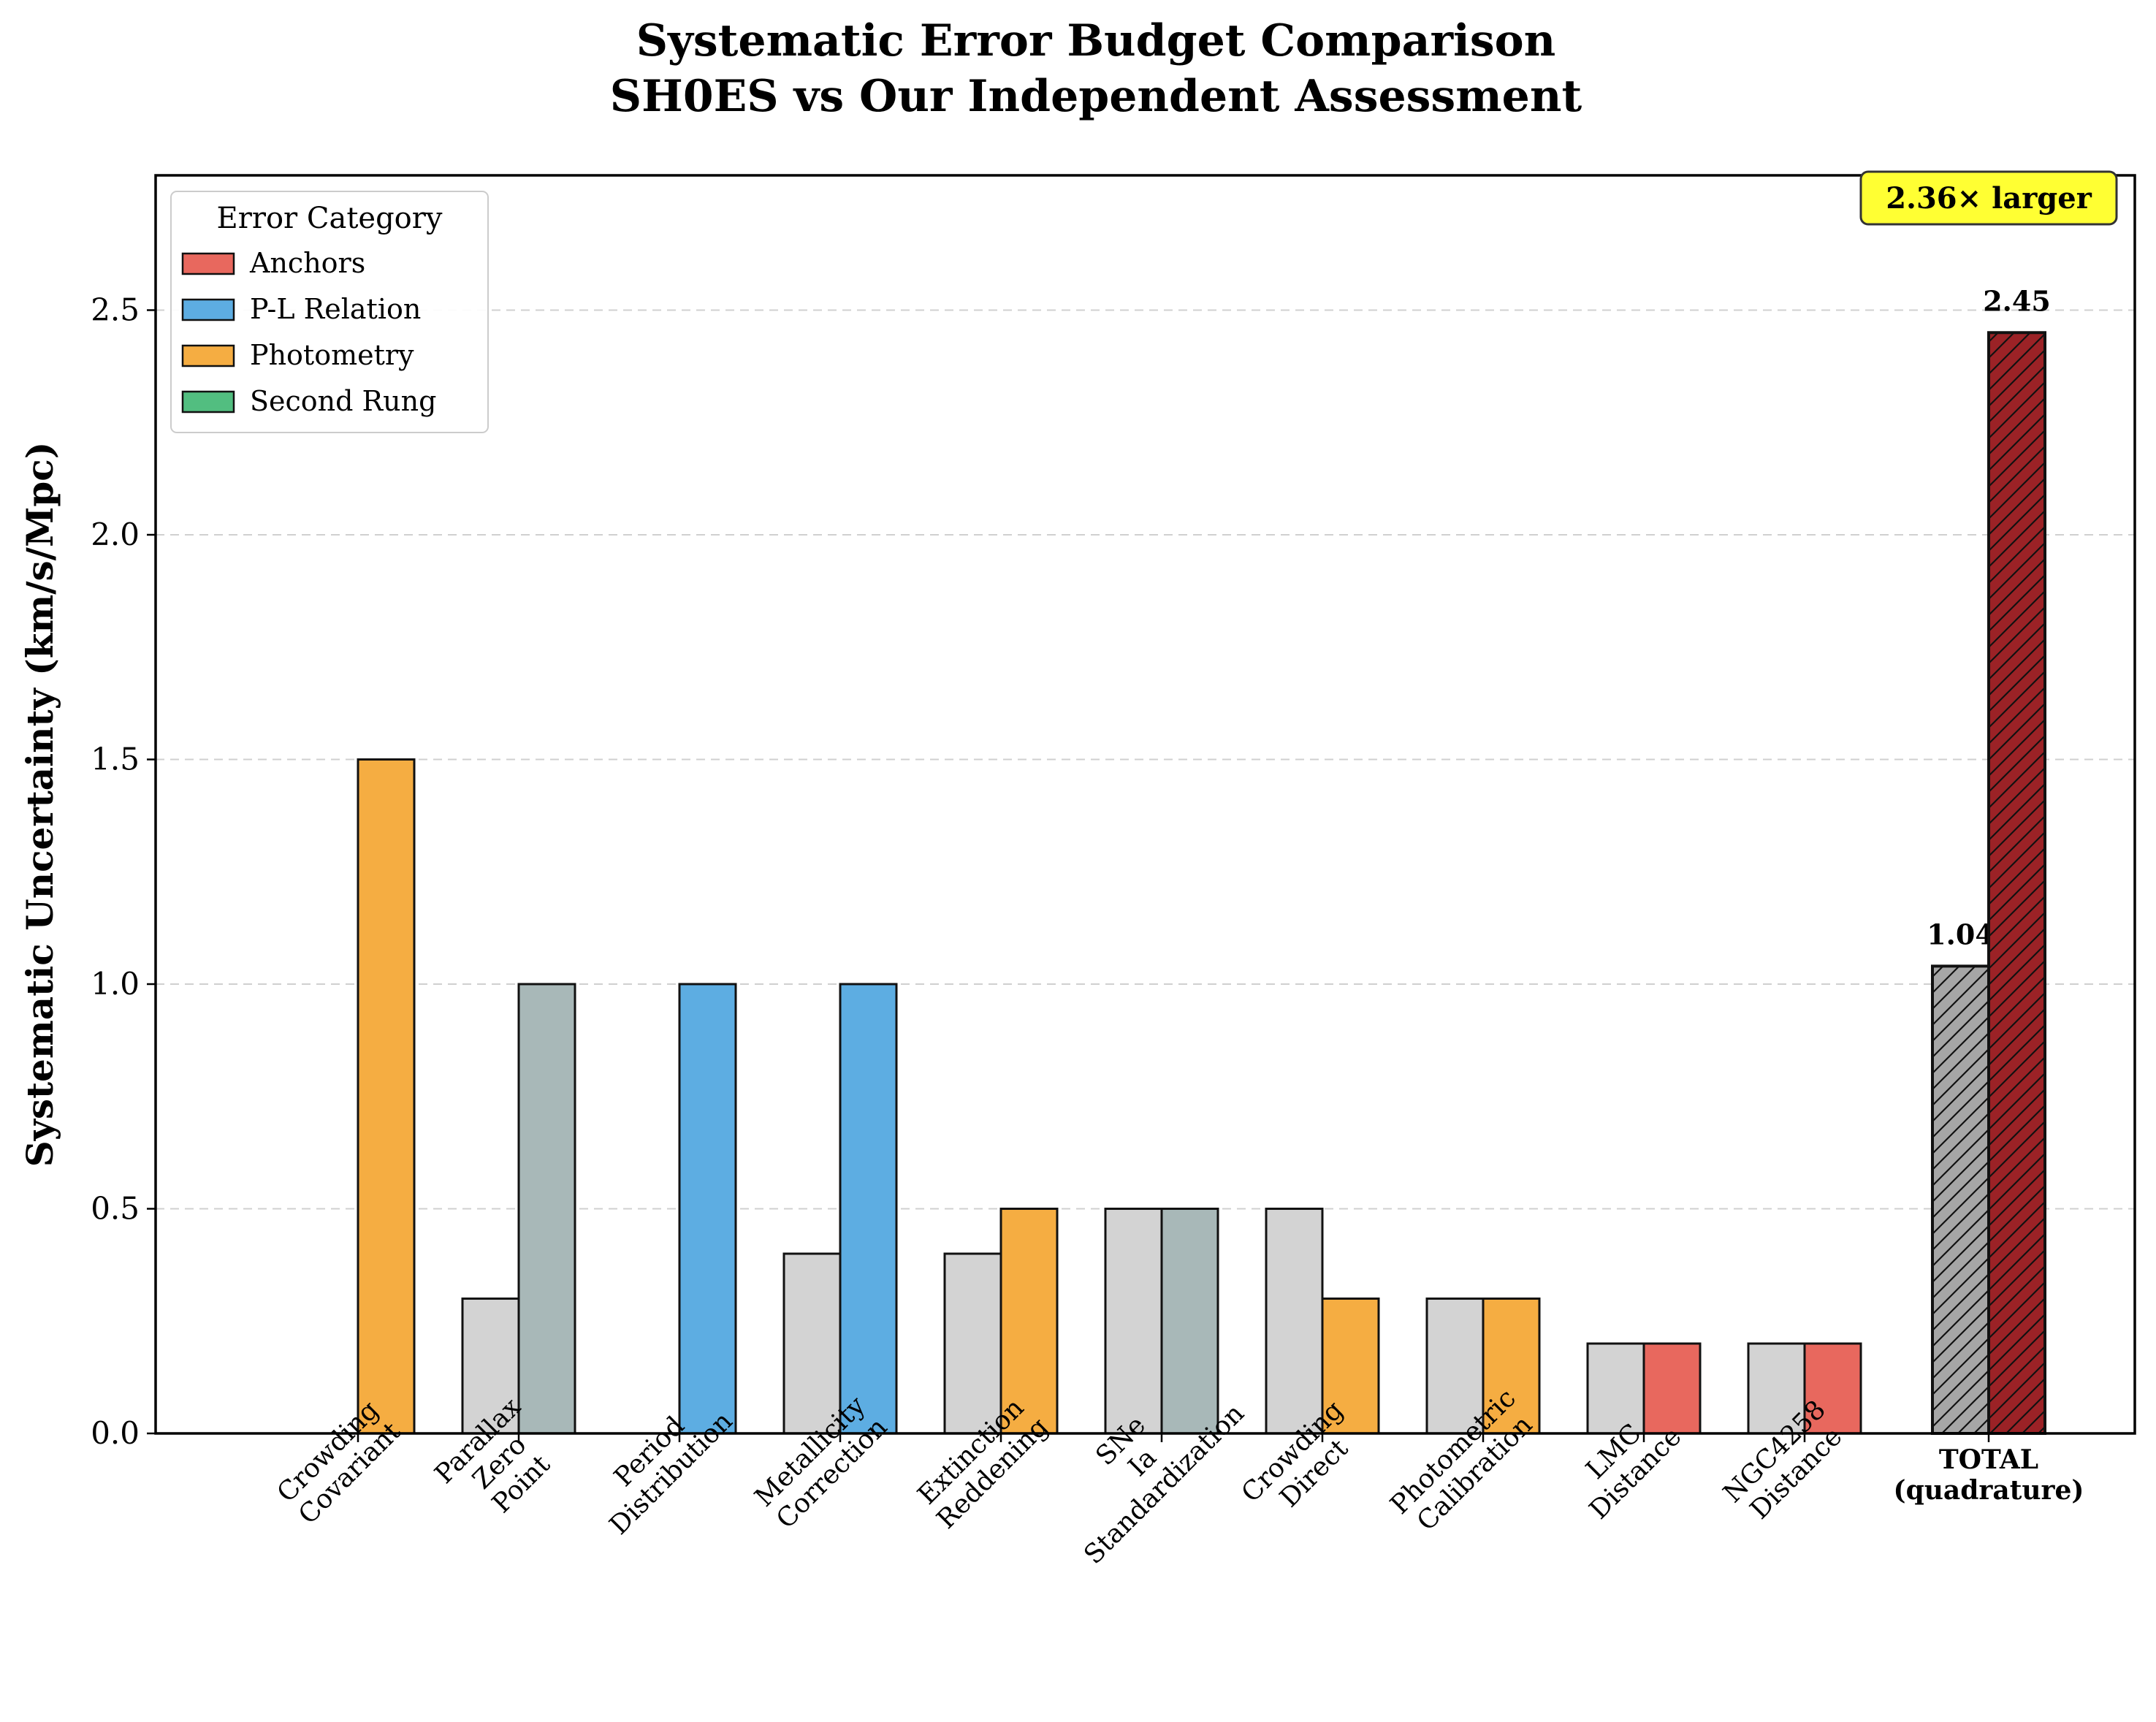 The image size is (2156, 1722). Describe the element at coordinates (115, 984) in the screenshot. I see `y-tick-label: 1.0` at that location.